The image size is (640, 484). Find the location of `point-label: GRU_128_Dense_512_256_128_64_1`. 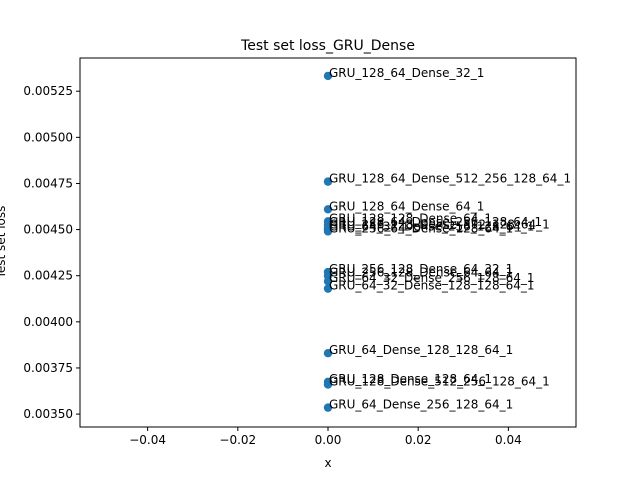

point-label: GRU_128_Dense_512_256_128_64_1 is located at coordinates (439, 382).